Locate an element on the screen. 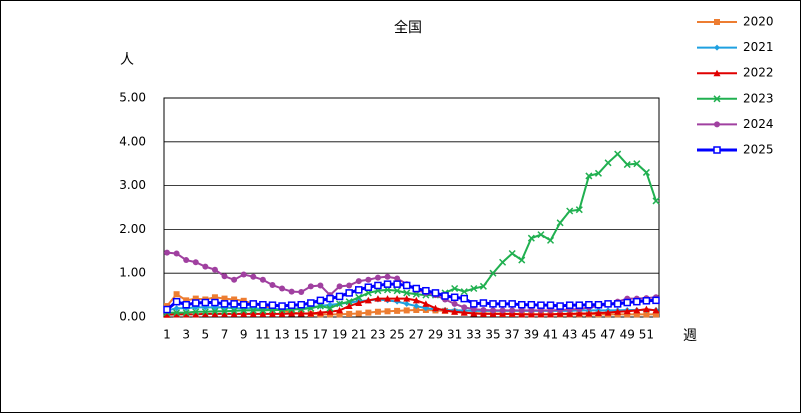 Image resolution: width=801 pixels, height=413 pixels. x-tick-label: 31 is located at coordinates (454, 335).